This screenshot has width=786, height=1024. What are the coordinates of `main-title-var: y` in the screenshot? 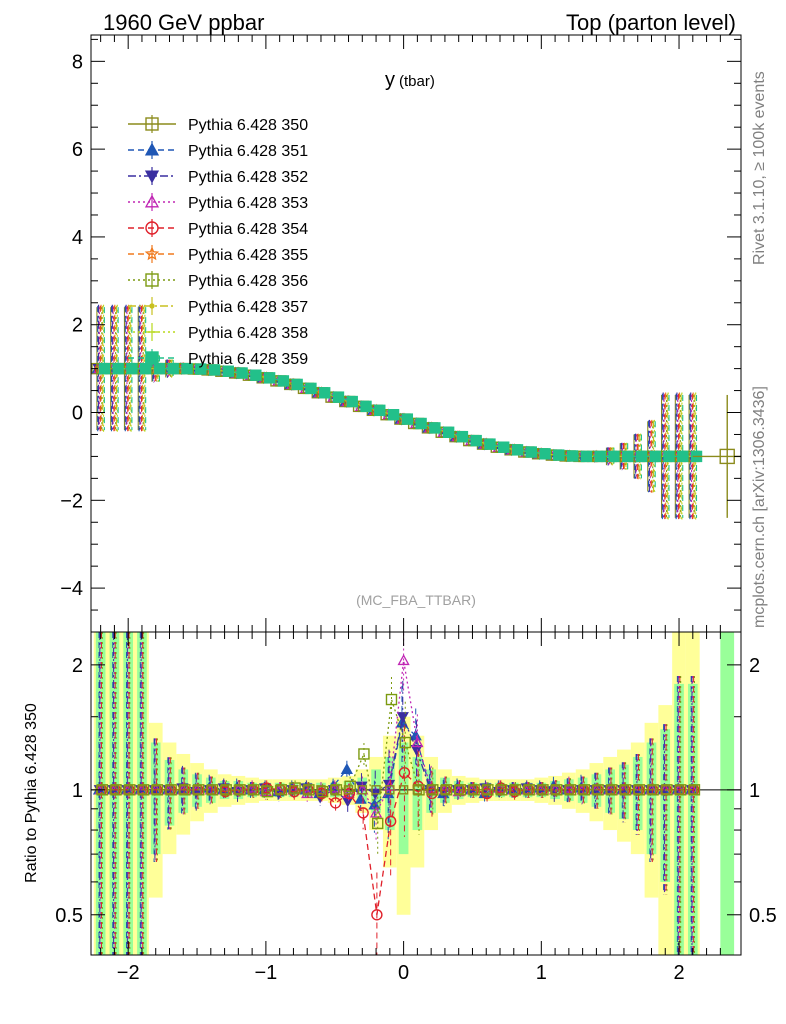 It's located at (390, 80).